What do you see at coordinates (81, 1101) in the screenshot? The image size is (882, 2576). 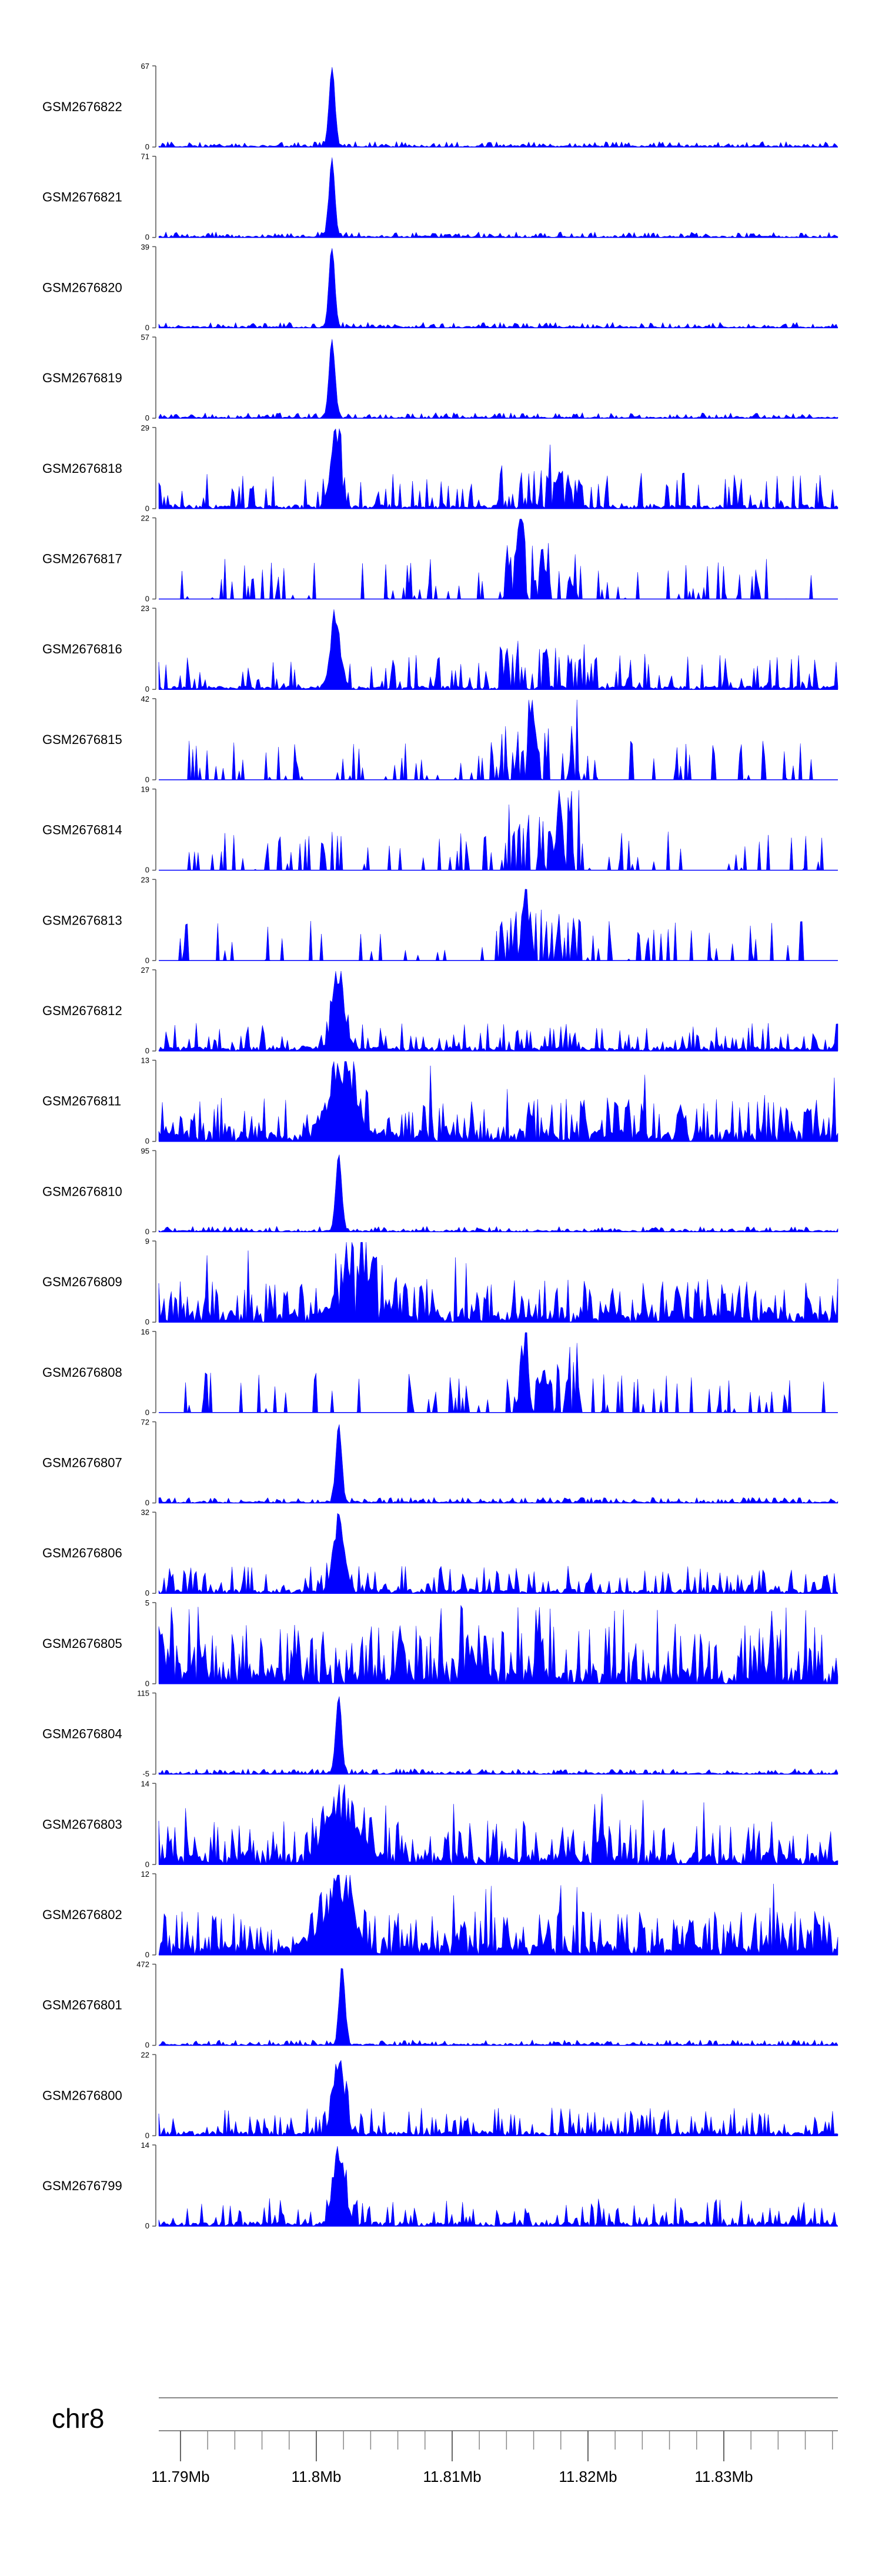 I see `track-label: GSM2676811` at bounding box center [81, 1101].